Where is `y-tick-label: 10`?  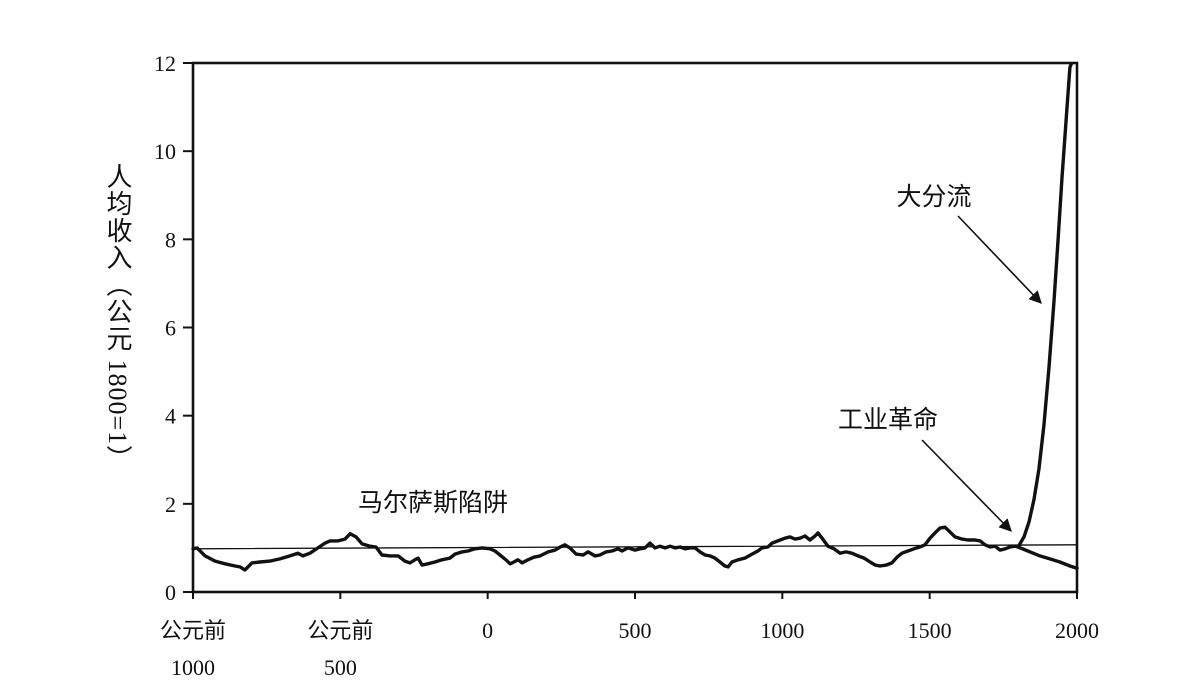 y-tick-label: 10 is located at coordinates (165, 151).